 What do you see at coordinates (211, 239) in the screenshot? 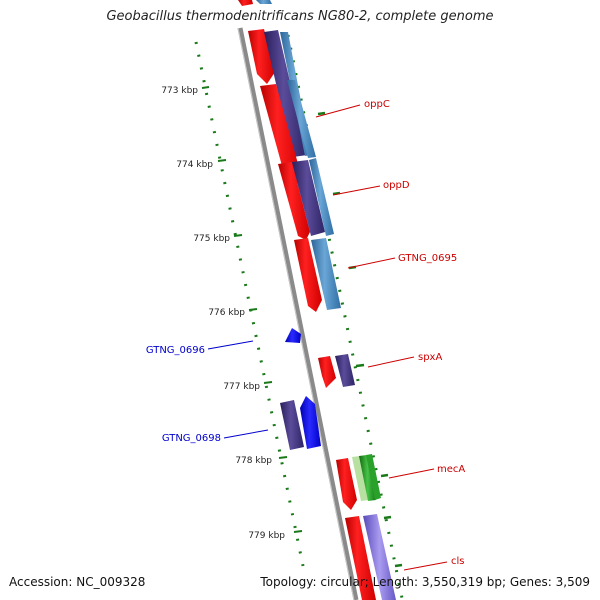
I see `tick-label-775: 775 kbp` at bounding box center [211, 239].